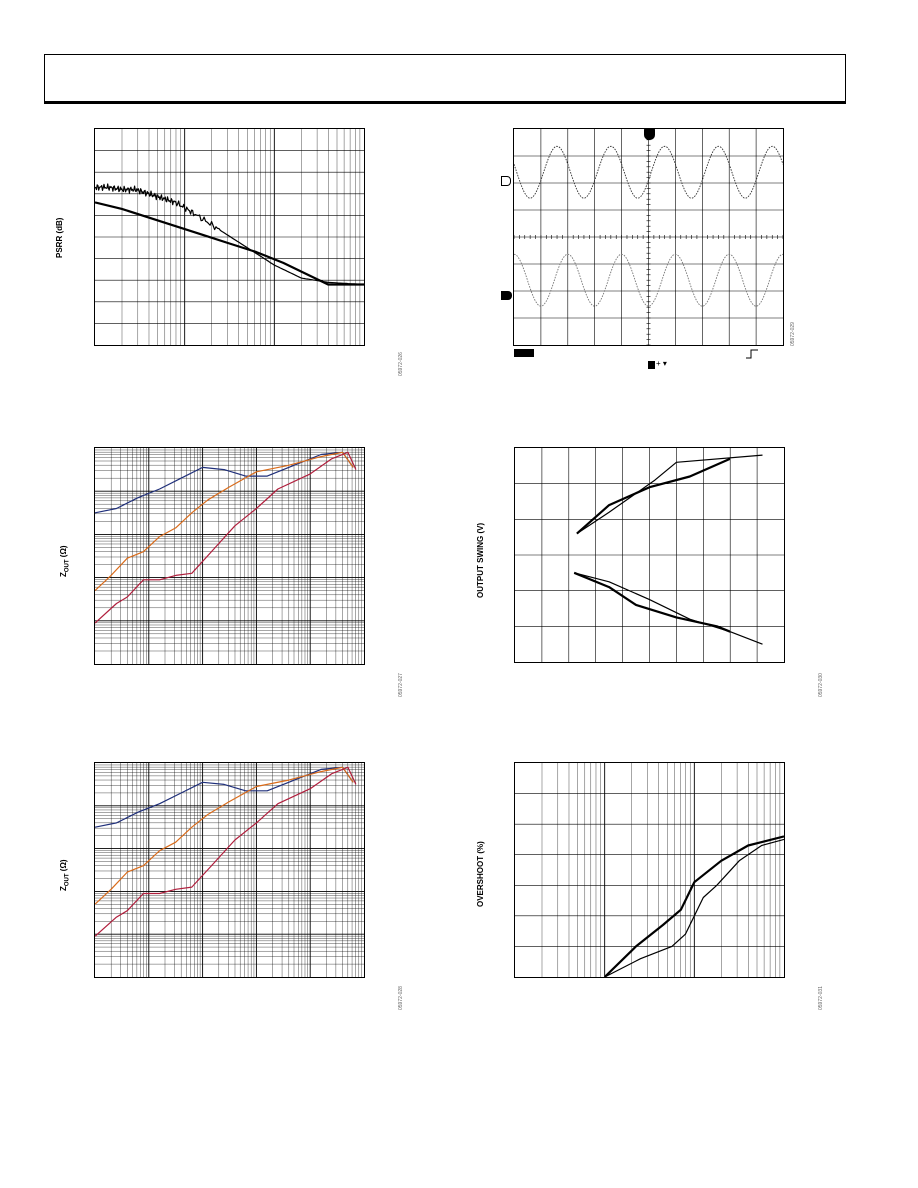 This screenshot has width=918, height=1188. What do you see at coordinates (821, 998) in the screenshot?
I see `figure-id: 05972-031` at bounding box center [821, 998].